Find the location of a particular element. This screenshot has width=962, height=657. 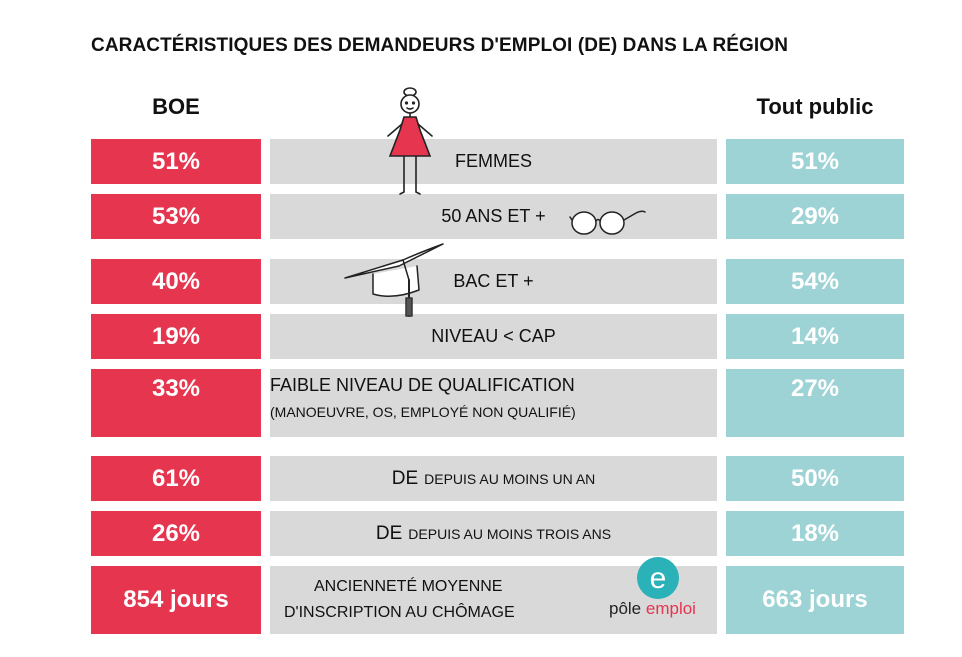

label-de-un-an: DE DEPUIS AU MOINS UN AN is located at coordinates (493, 478).